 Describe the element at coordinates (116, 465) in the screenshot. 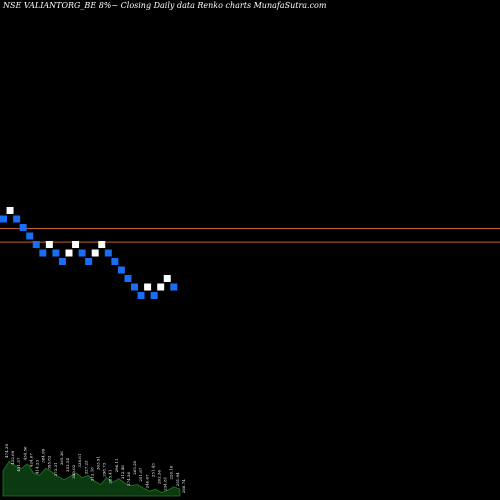

I see `price-label-18: 296.11` at that location.